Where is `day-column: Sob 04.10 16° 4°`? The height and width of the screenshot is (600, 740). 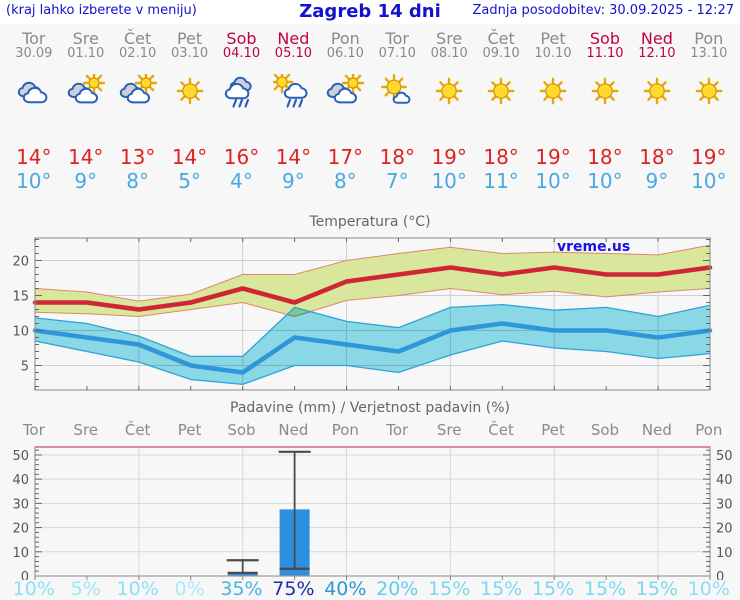 day-column: Sob 04.10 16° 4° is located at coordinates (241, 111).